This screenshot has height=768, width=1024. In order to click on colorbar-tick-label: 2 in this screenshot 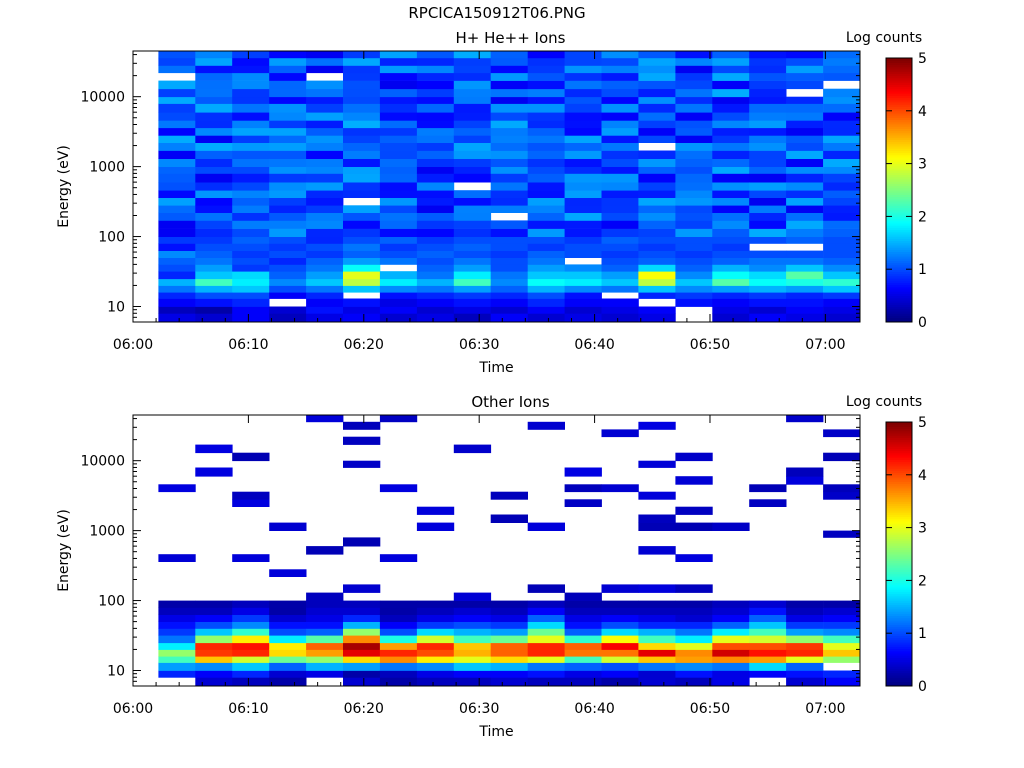, I will do `click(922, 217)`.